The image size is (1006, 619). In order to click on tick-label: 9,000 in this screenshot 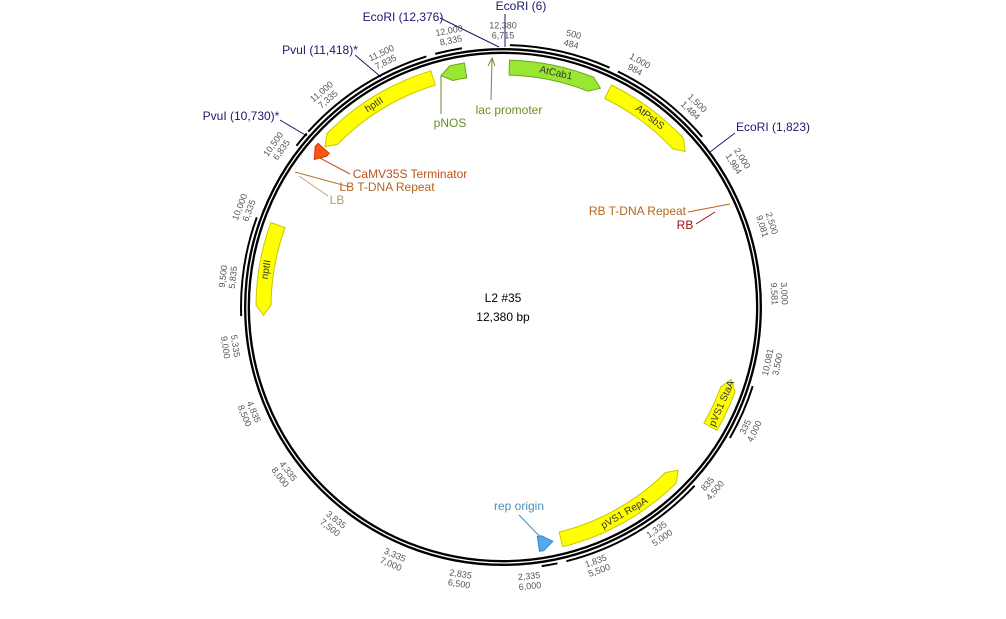, I will do `click(225, 348)`.